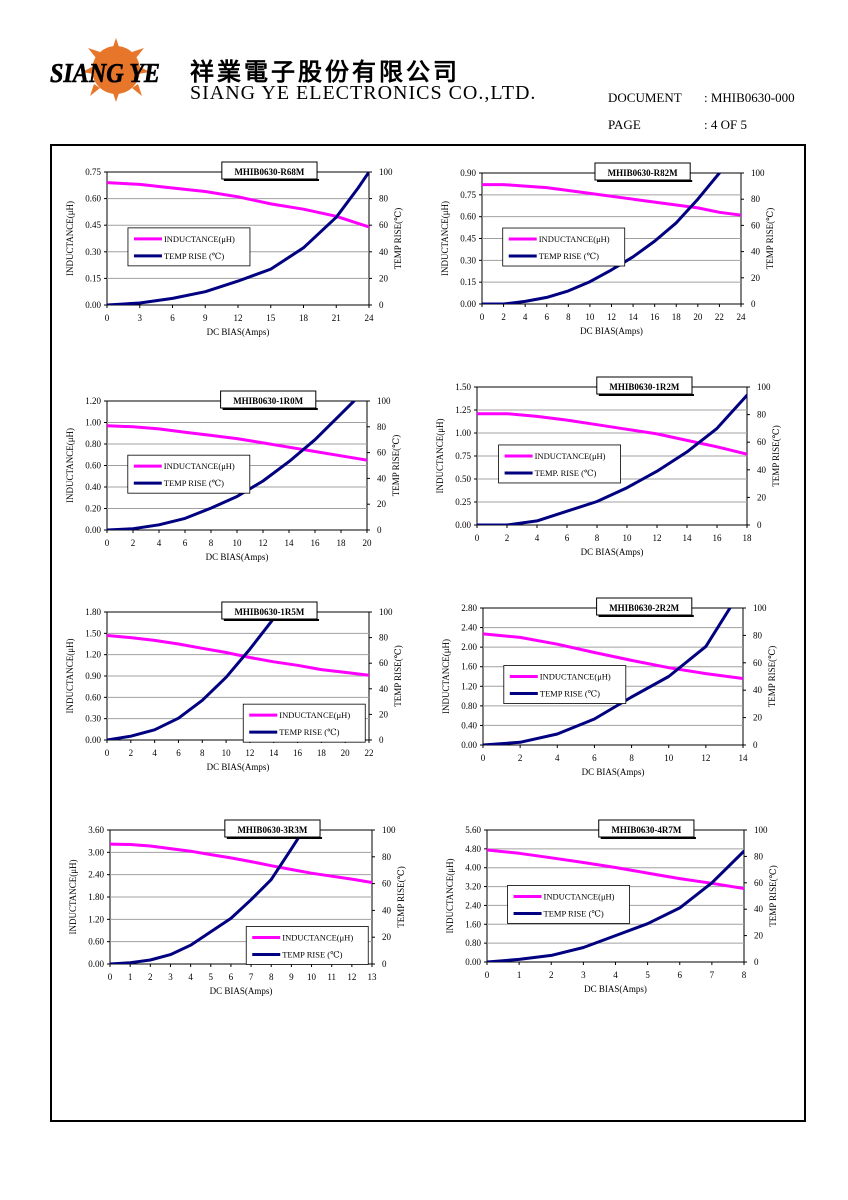 Image resolution: width=848 pixels, height=1200 pixels. What do you see at coordinates (473, 830) in the screenshot?
I see `y-tick-label: 5.60` at bounding box center [473, 830].